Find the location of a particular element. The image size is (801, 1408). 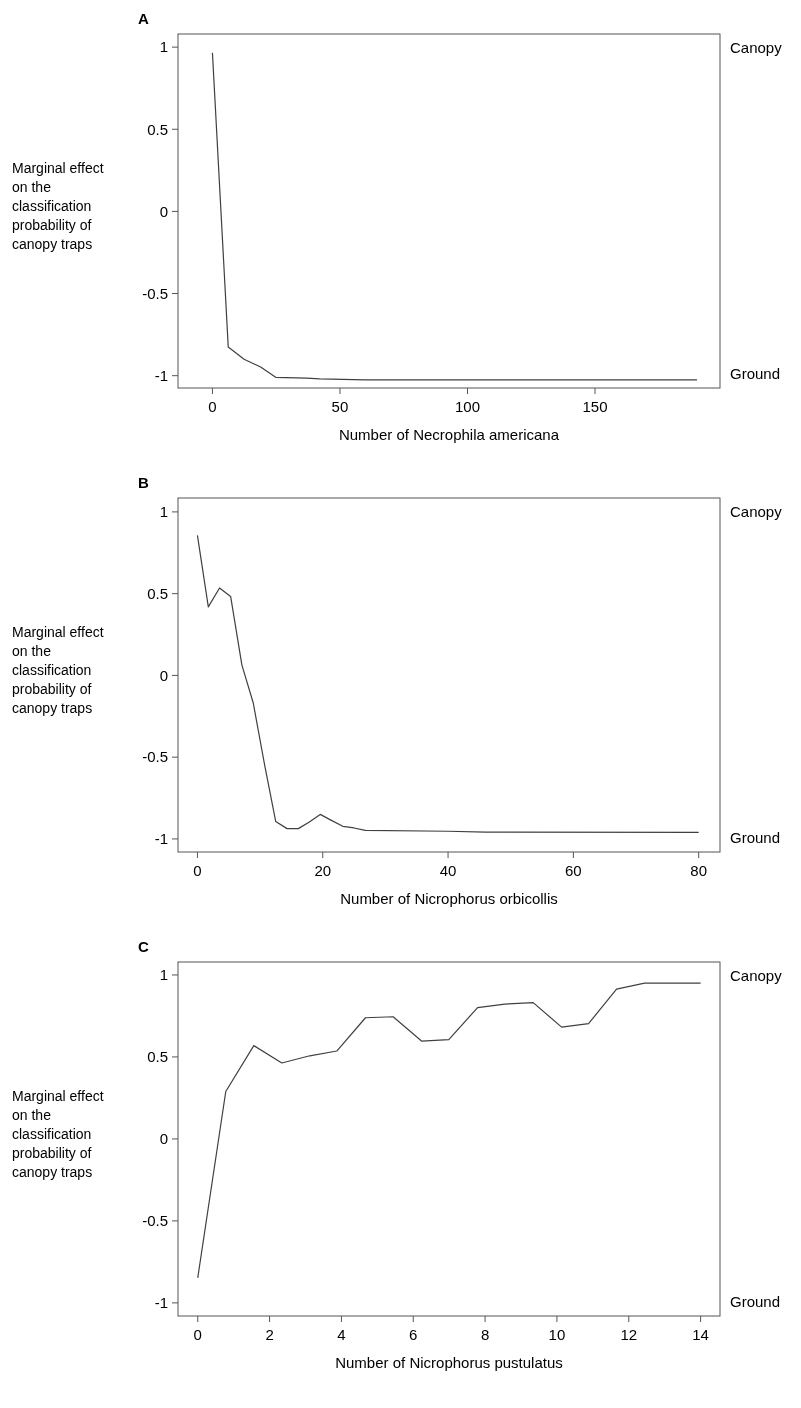

x-tick-label: 40 is located at coordinates (448, 870).